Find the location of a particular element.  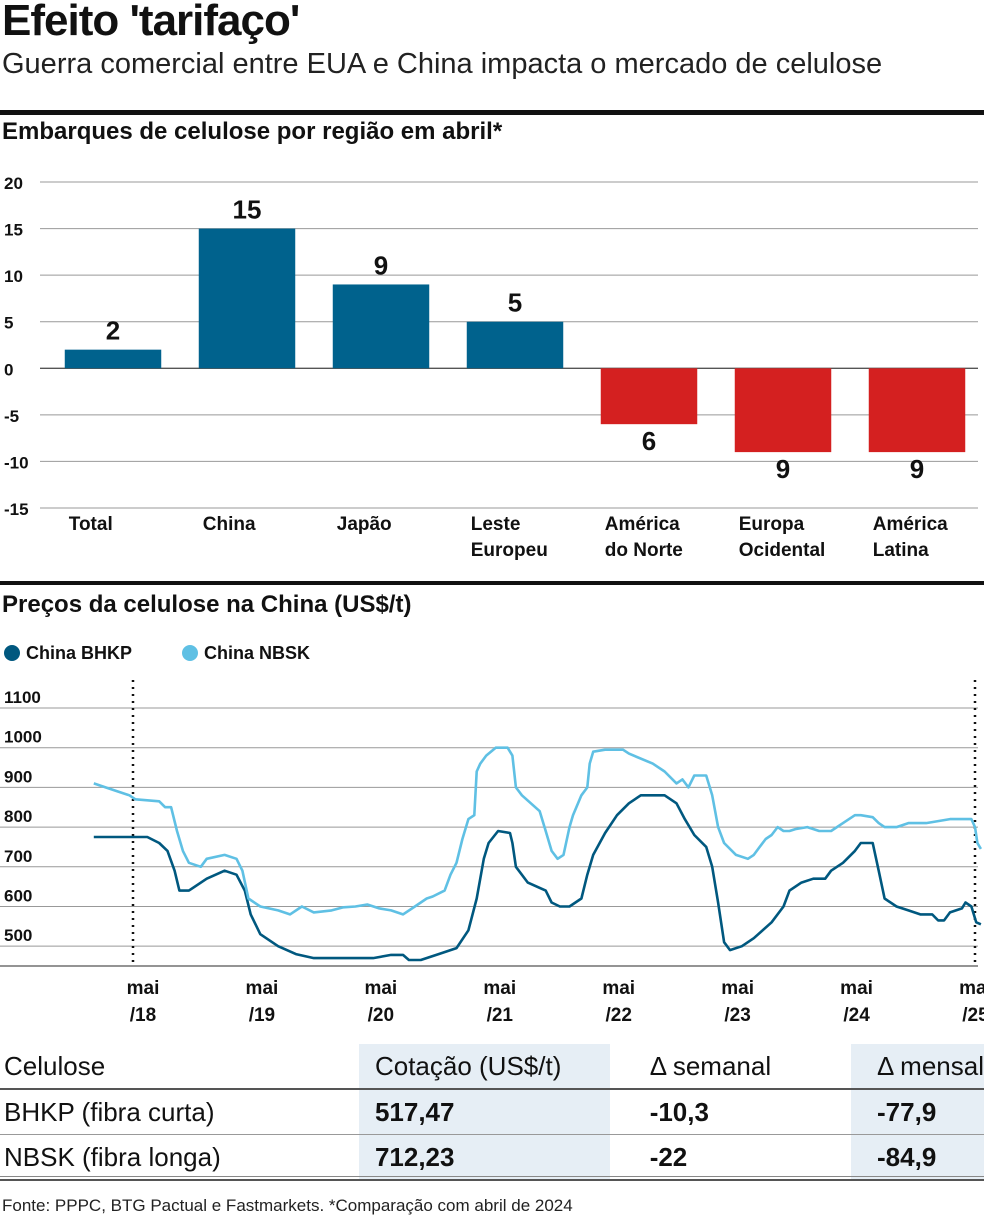

footer-divider is located at coordinates (492, 1176).